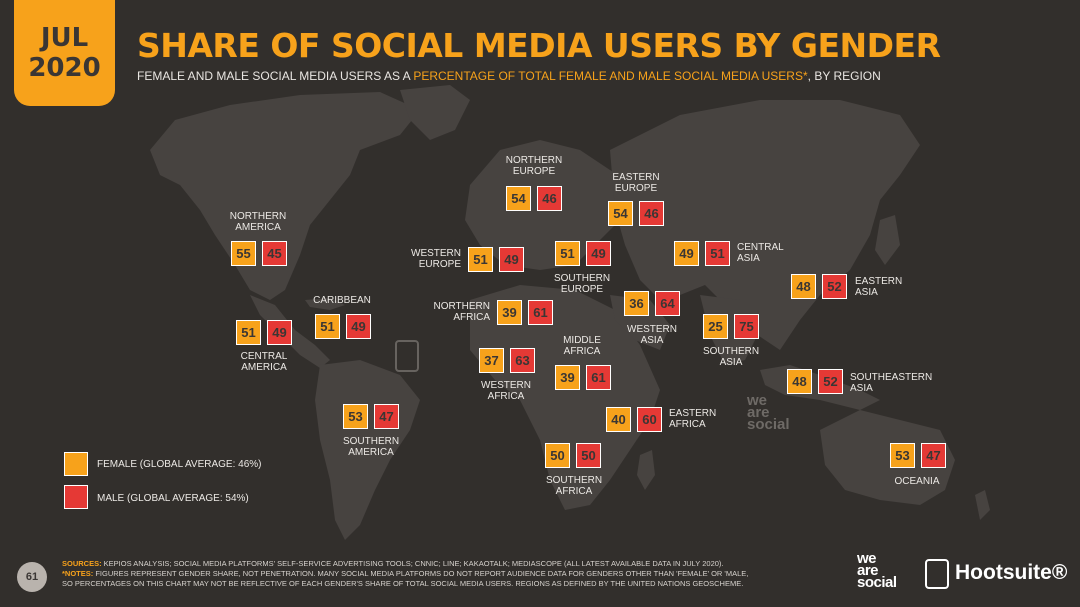 Image resolution: width=1080 pixels, height=607 pixels. Describe the element at coordinates (285, 196) in the screenshot. I see `north-america-land` at that location.